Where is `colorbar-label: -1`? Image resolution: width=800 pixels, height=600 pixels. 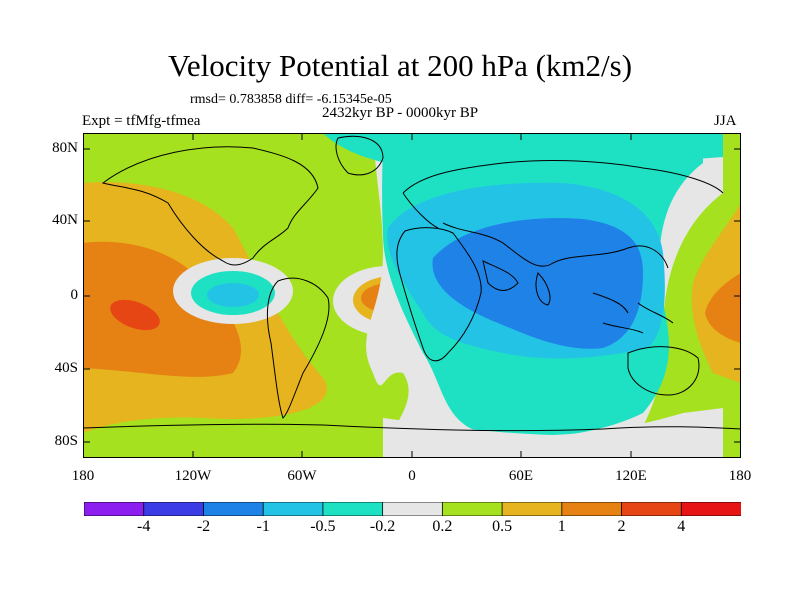 colorbar-label: -1 is located at coordinates (263, 526).